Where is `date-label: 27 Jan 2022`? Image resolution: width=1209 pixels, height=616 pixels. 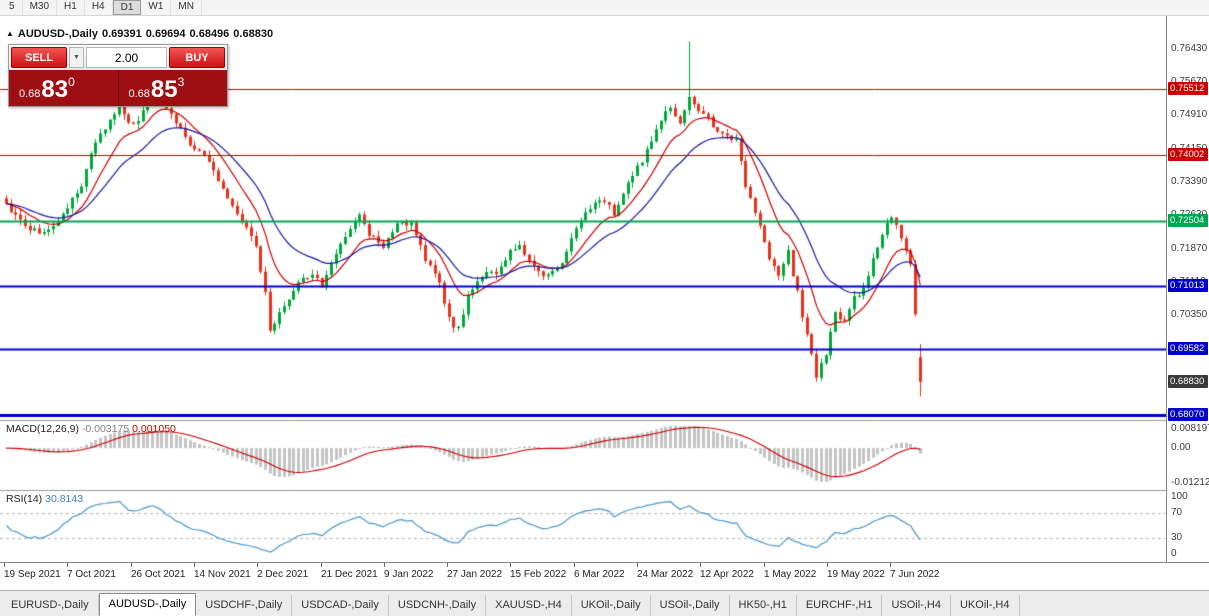
date-label: 27 Jan 2022 is located at coordinates (475, 574).